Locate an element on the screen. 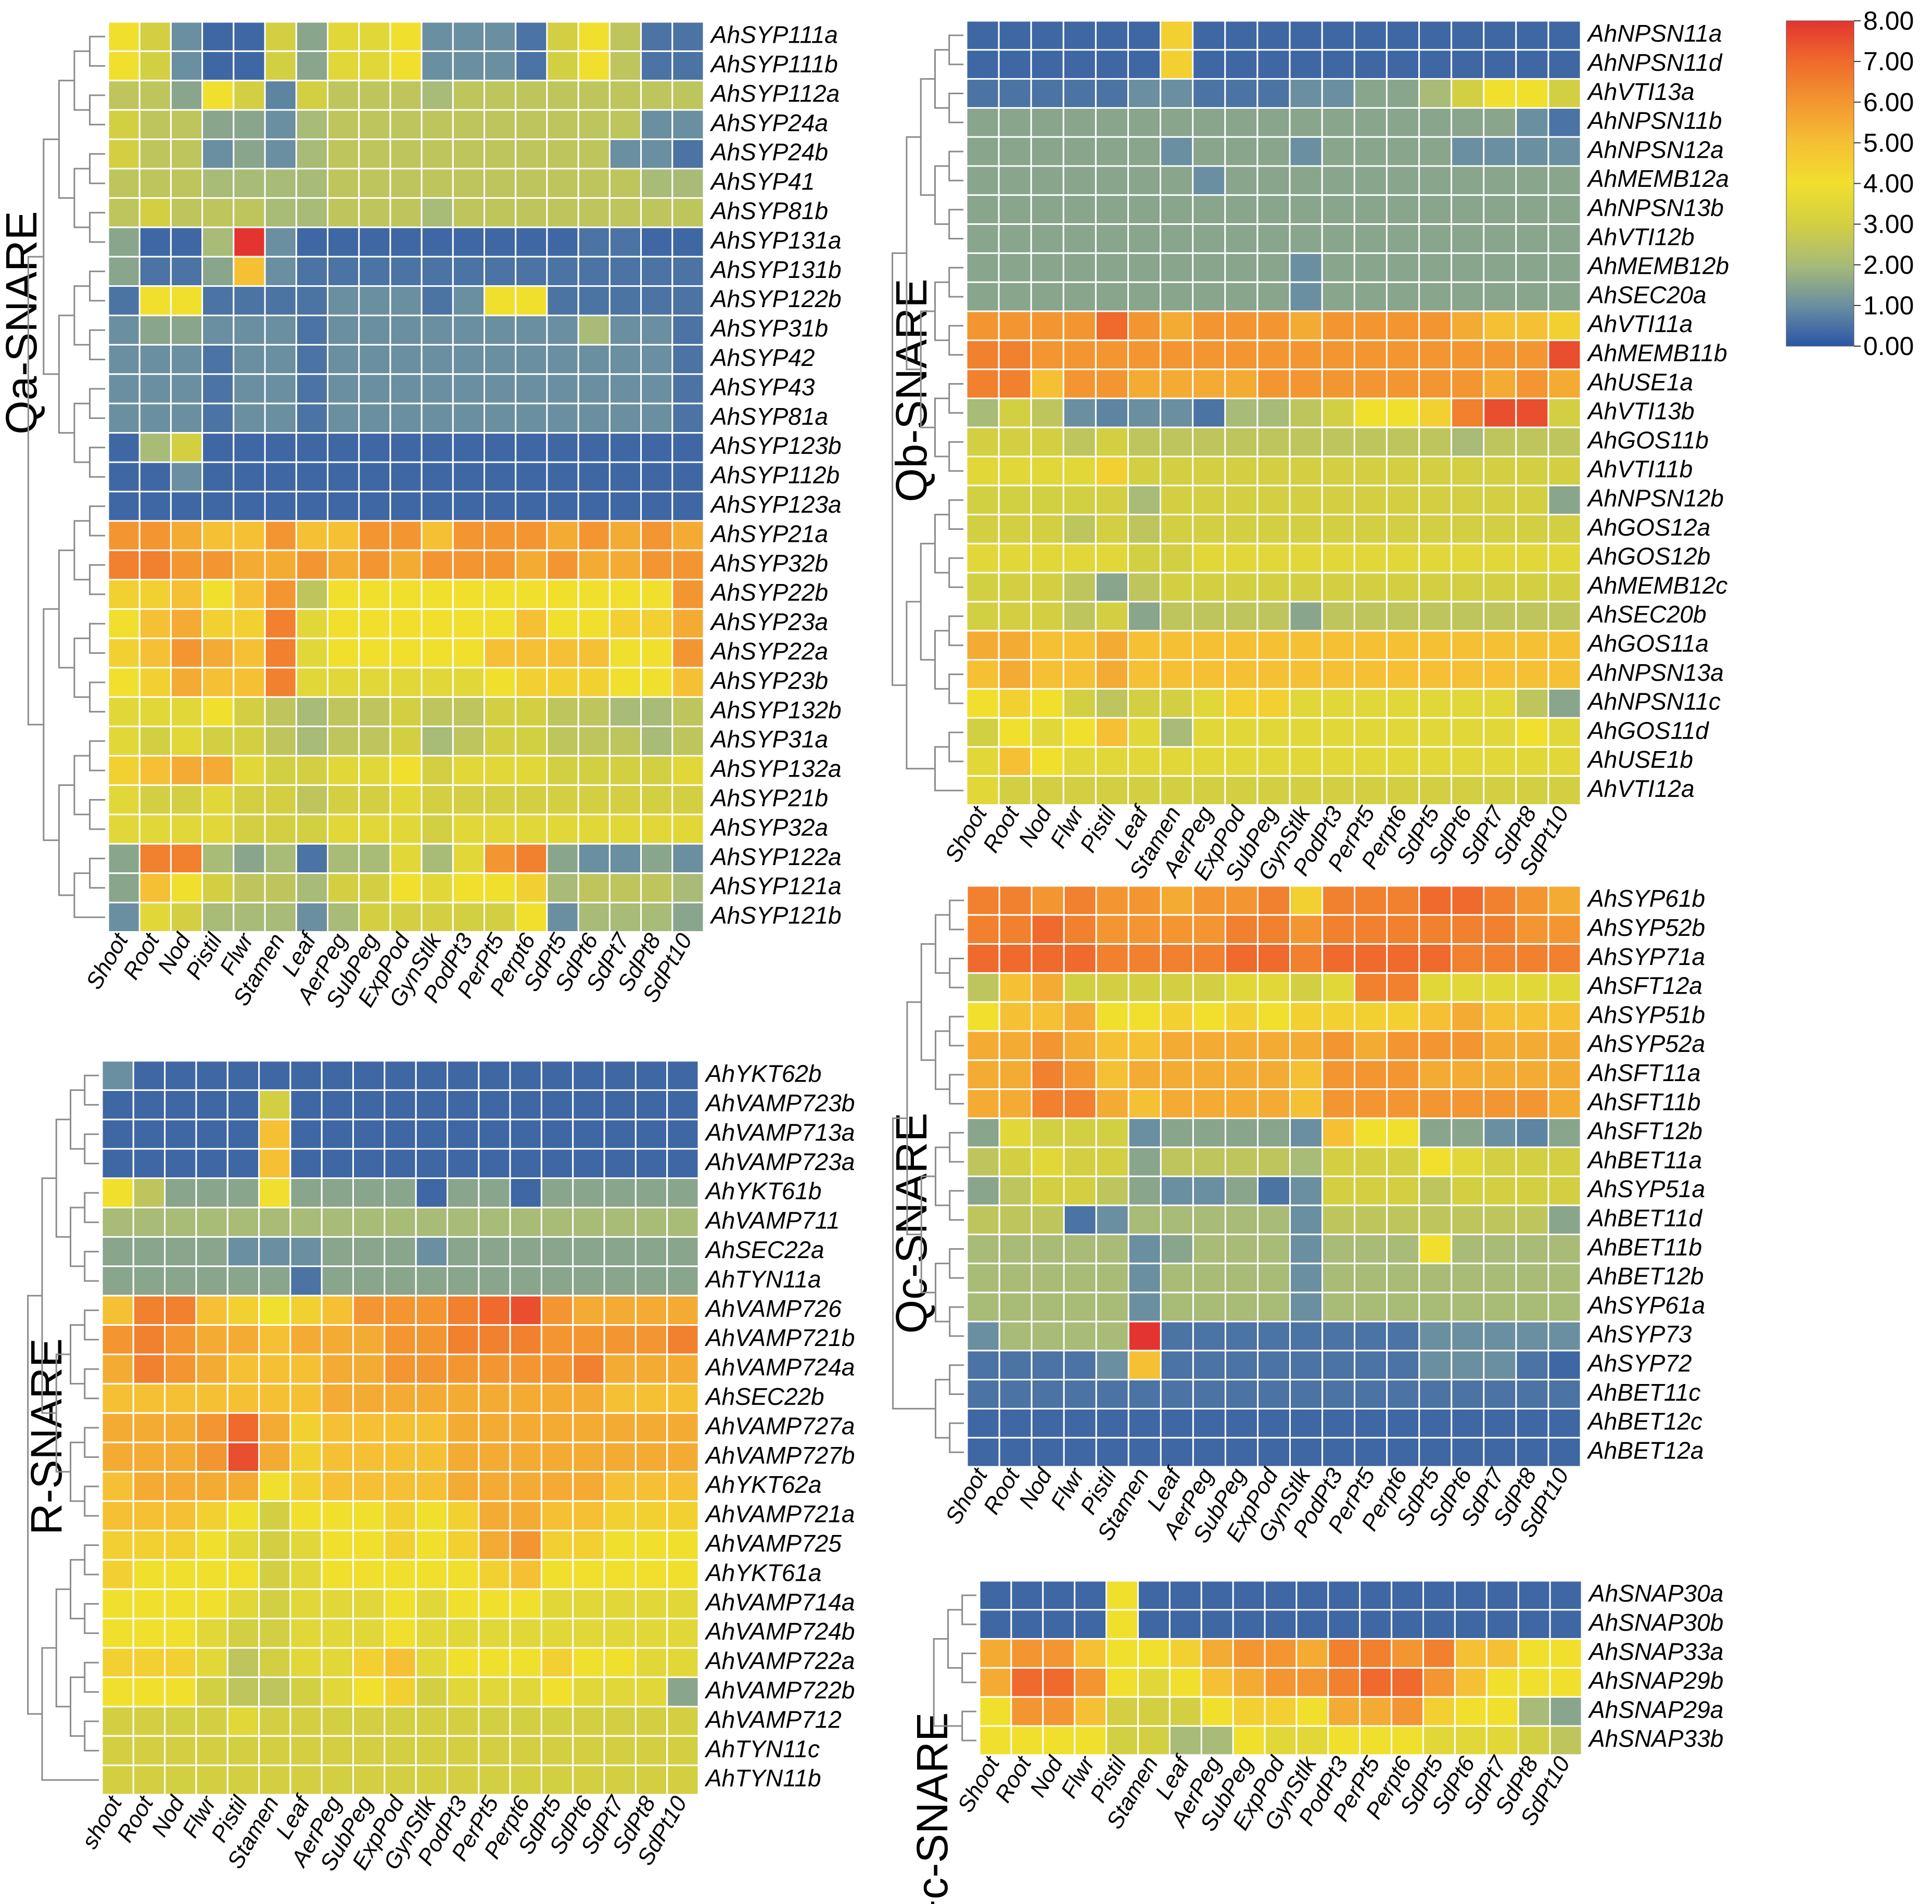  panel-title: Qc-SNARE is located at coordinates (911, 1223).